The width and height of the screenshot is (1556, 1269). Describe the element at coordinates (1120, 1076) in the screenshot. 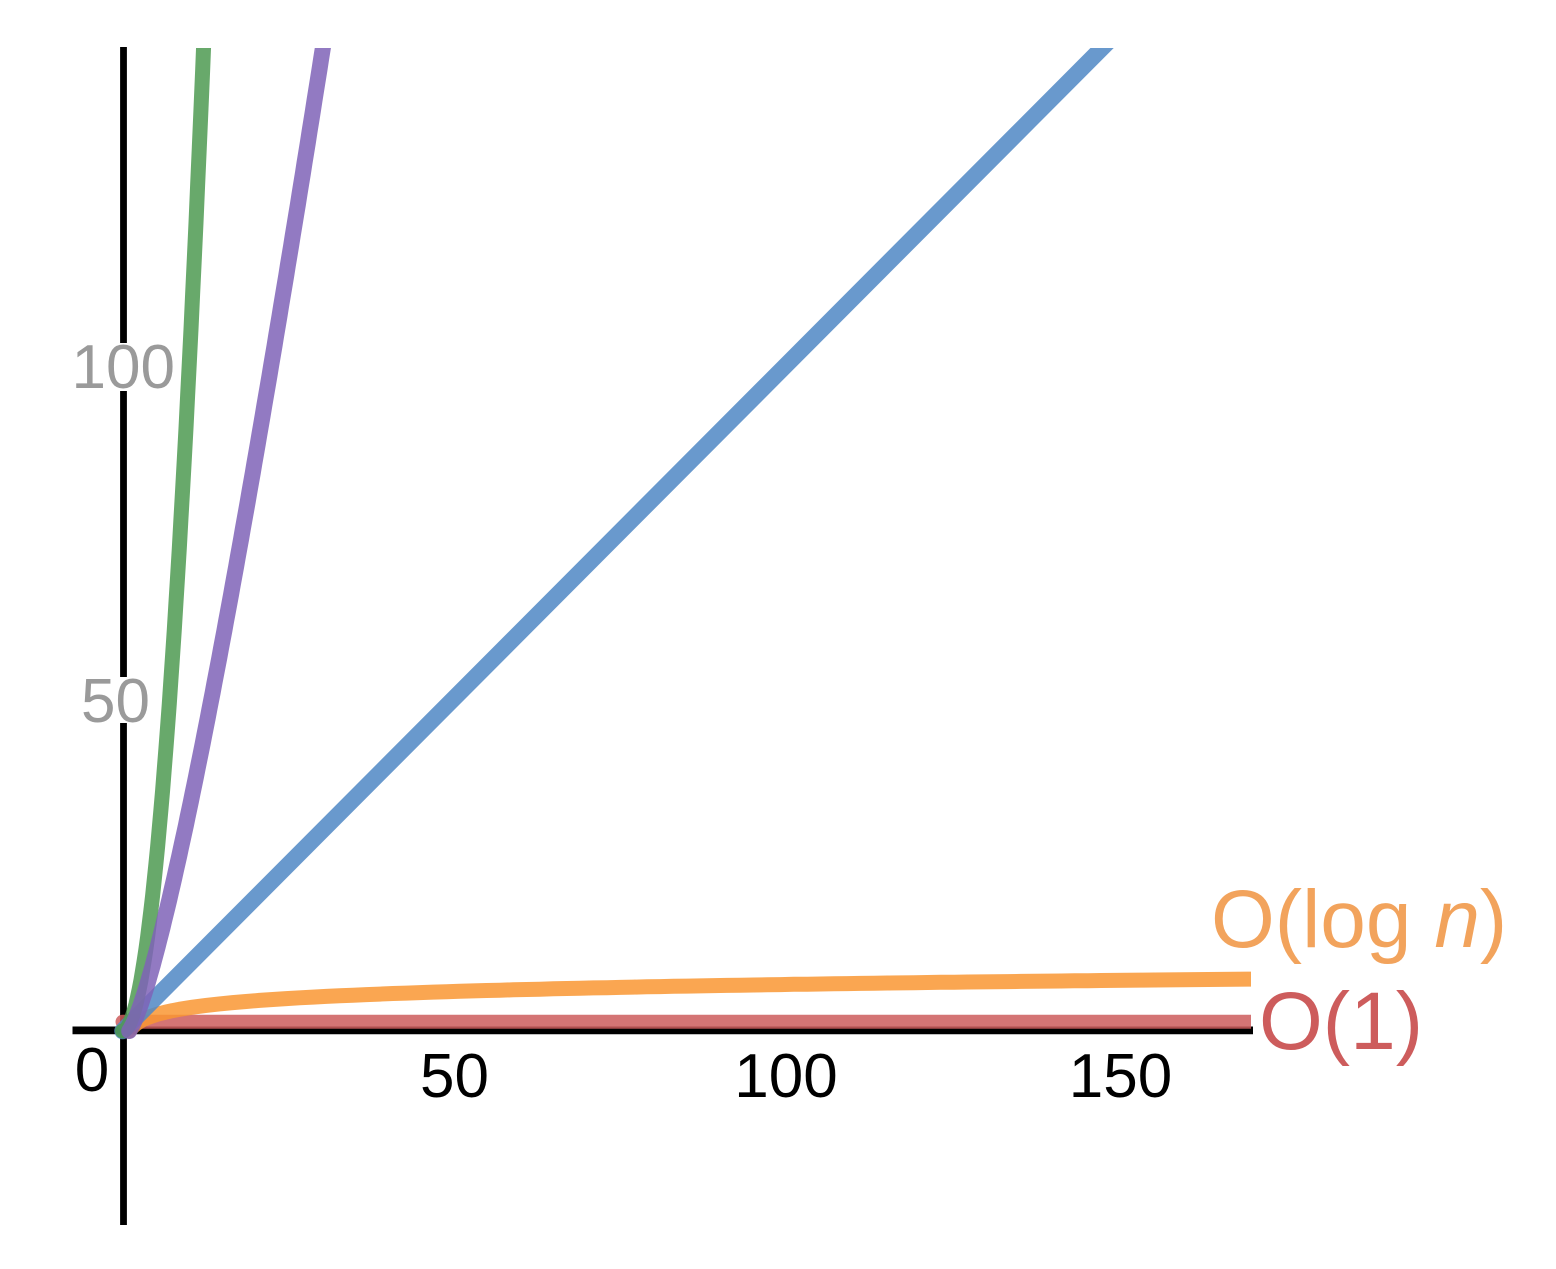

I see `svg-text: 150` at that location.